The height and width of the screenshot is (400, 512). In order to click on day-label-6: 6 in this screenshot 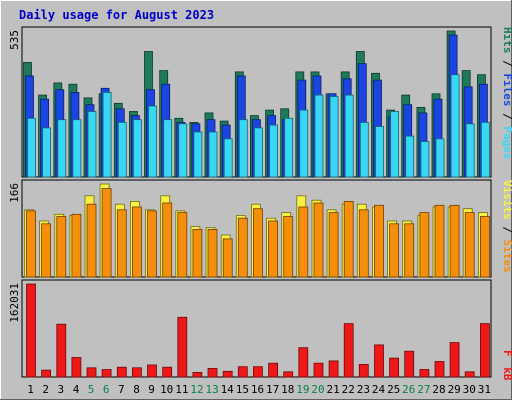, I will do `click(106, 389)`.